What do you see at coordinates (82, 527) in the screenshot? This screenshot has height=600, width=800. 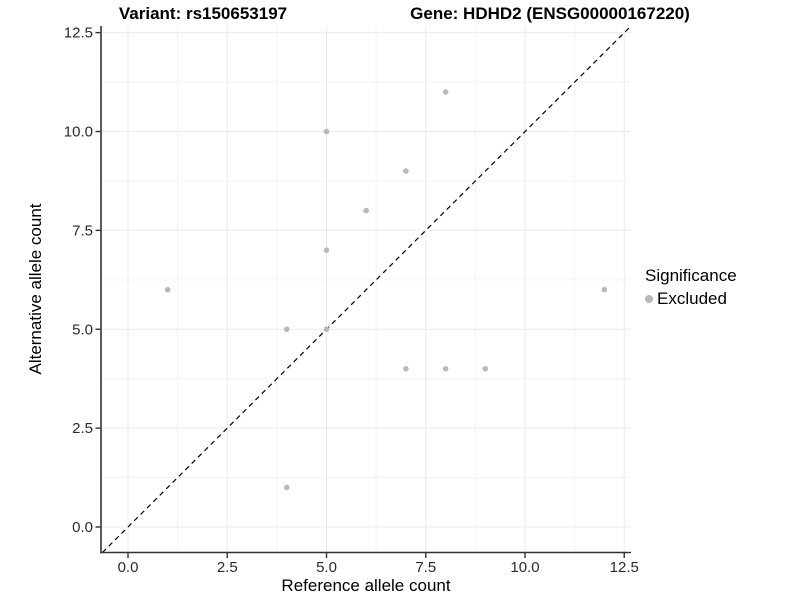 I see `y-tick-label: 0.0` at bounding box center [82, 527].